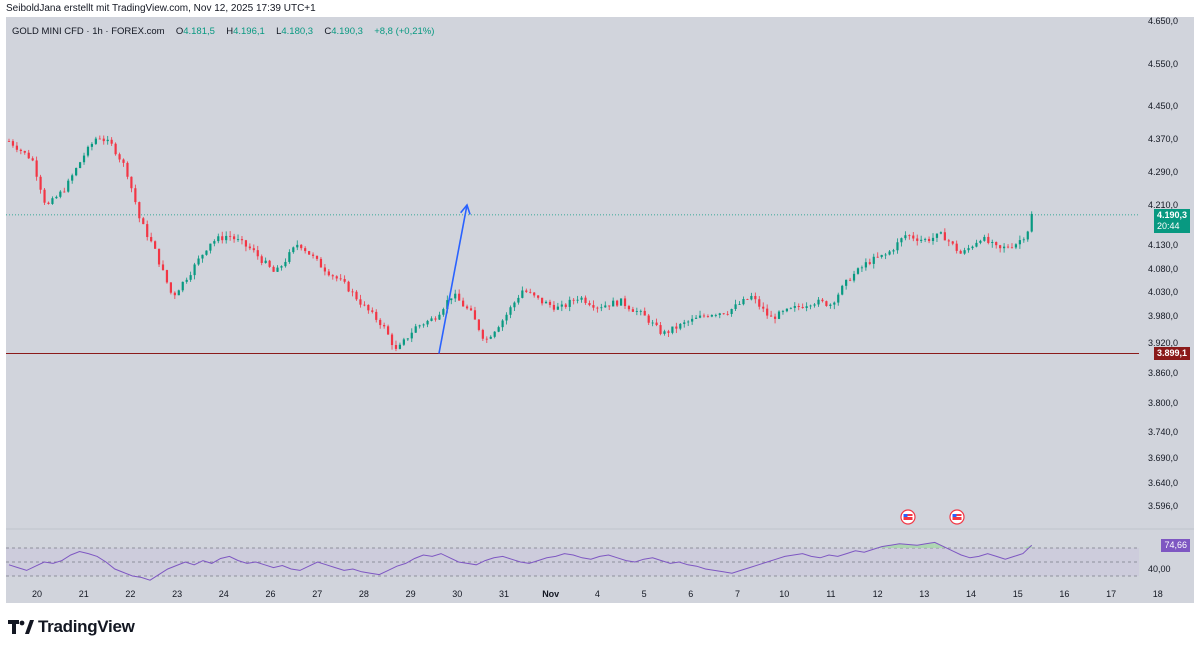 This screenshot has width=1200, height=648. What do you see at coordinates (453, 279) in the screenshot?
I see `trend-arrow-line` at bounding box center [453, 279].